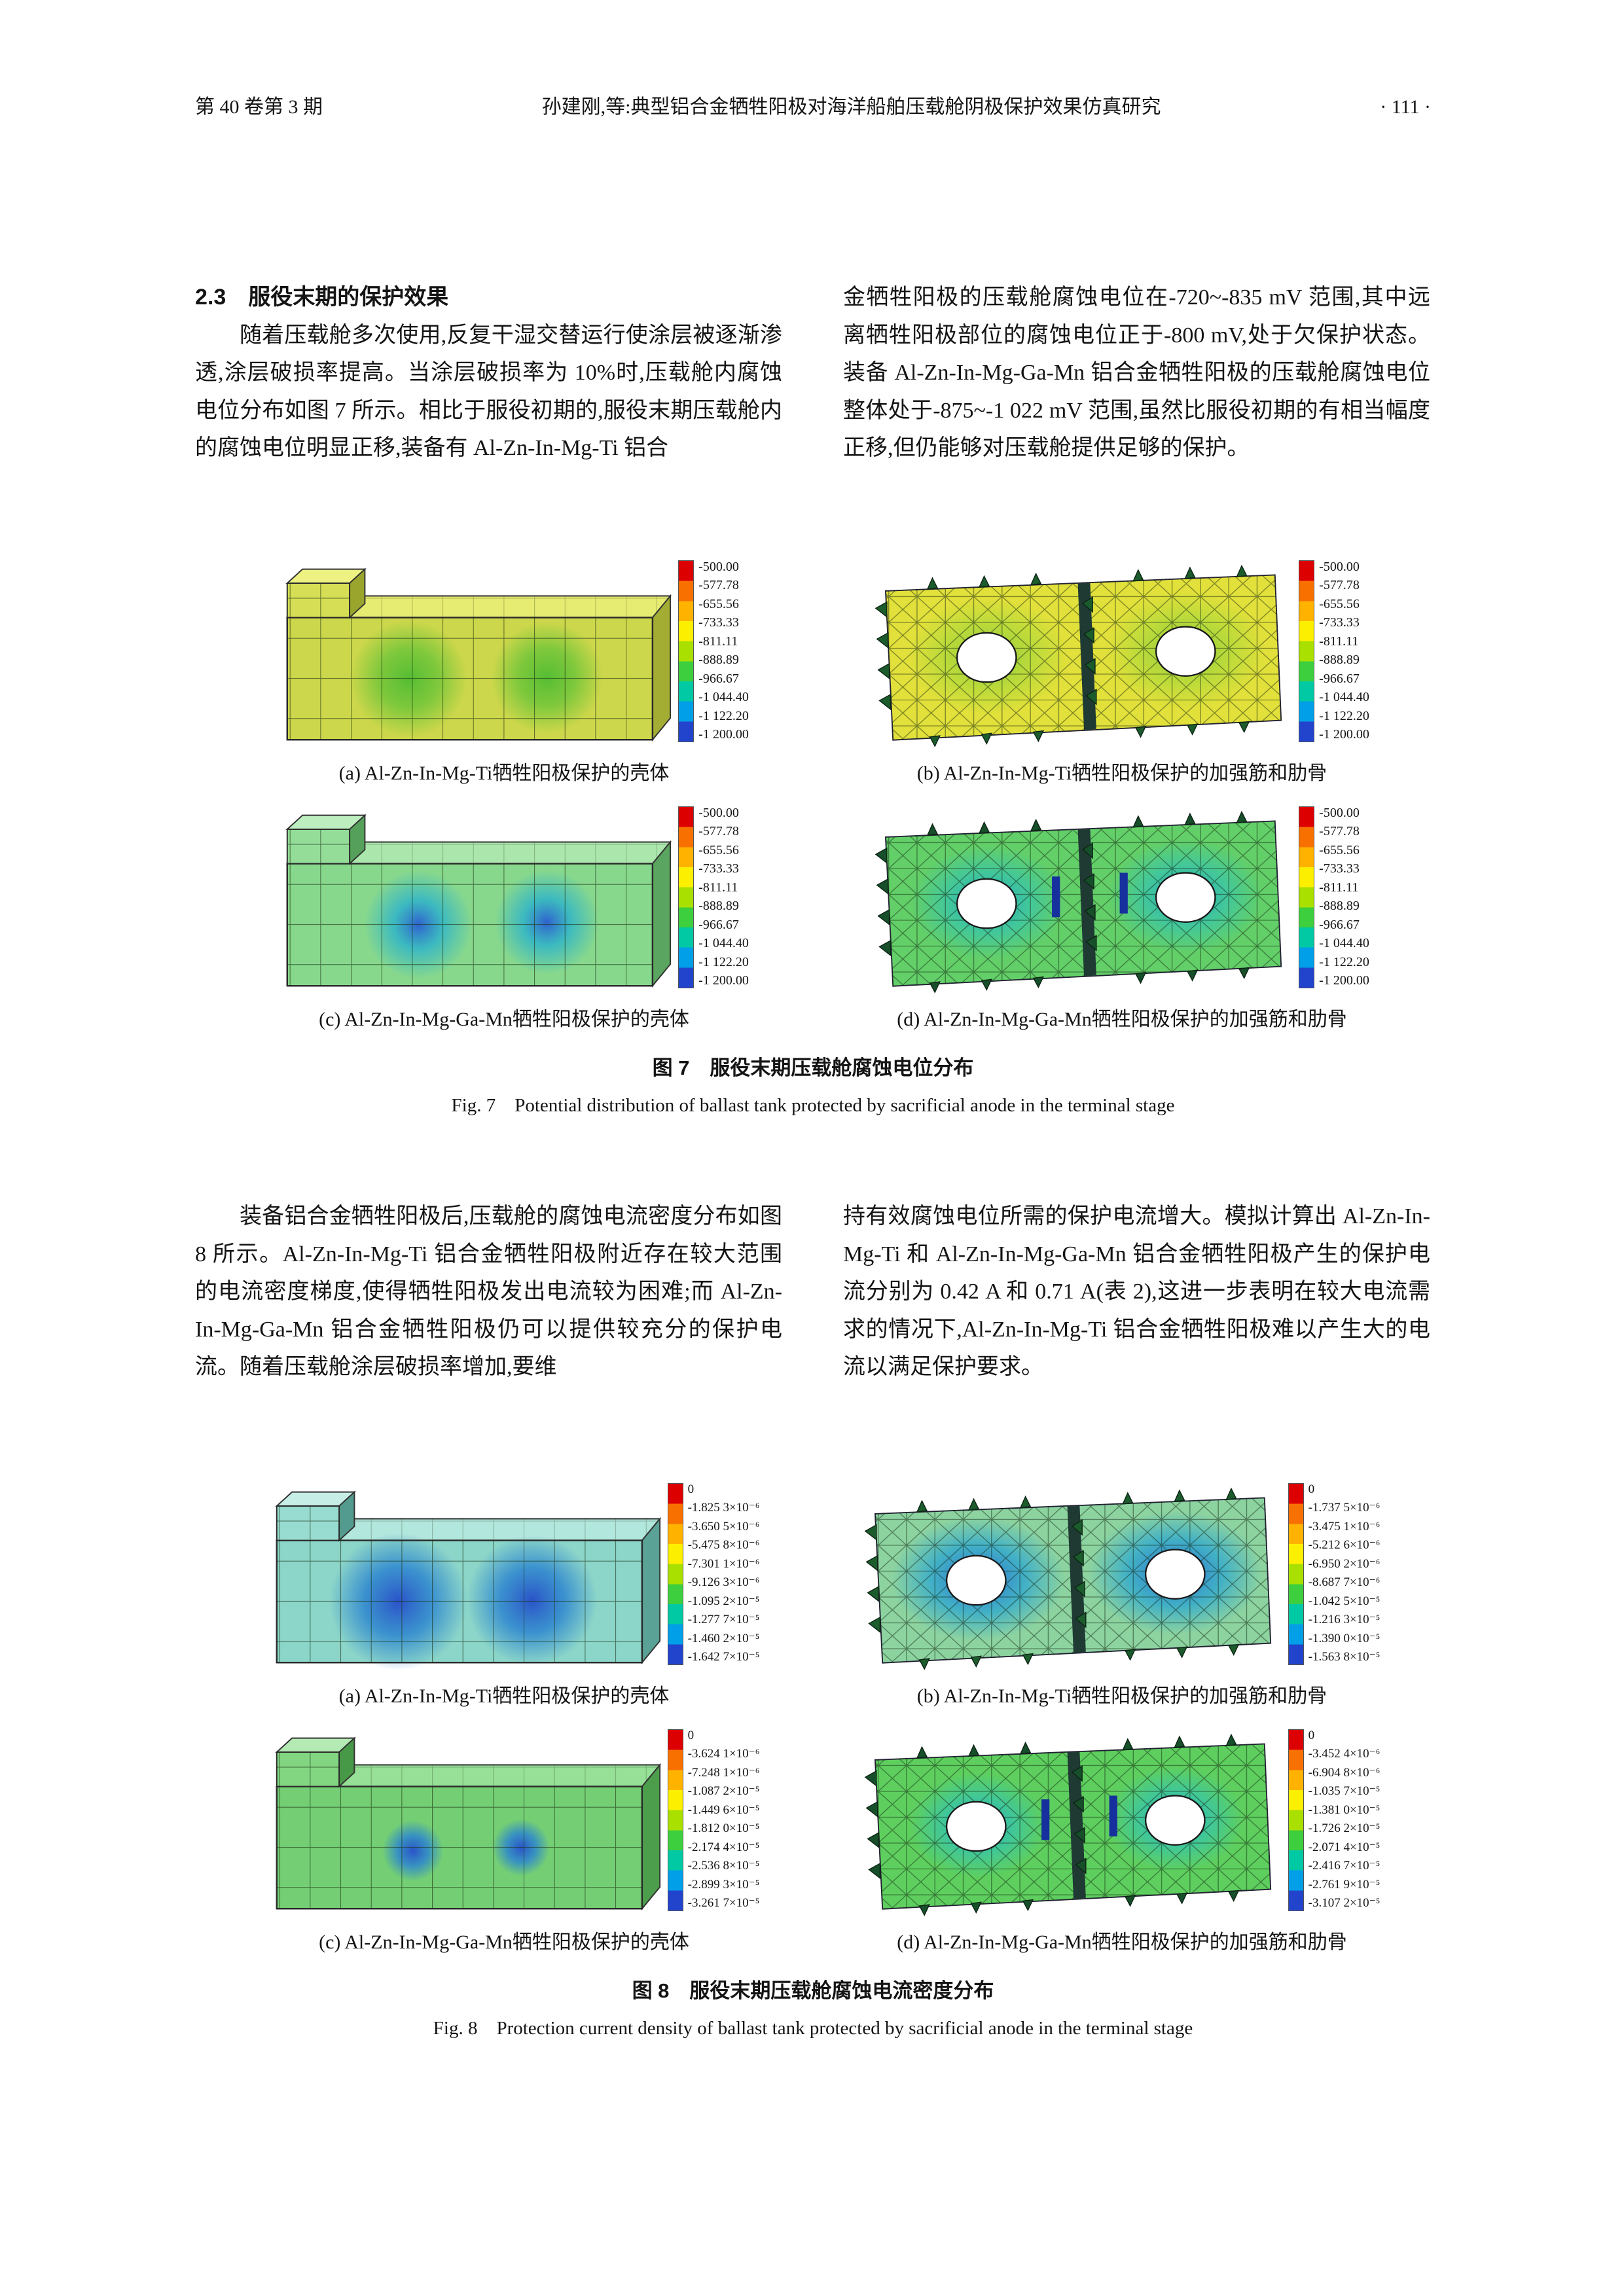 This screenshot has height=2296, width=1624. What do you see at coordinates (723, 1656) in the screenshot?
I see `colorbar-tick-label: -1.642 7×10⁻⁵` at bounding box center [723, 1656].